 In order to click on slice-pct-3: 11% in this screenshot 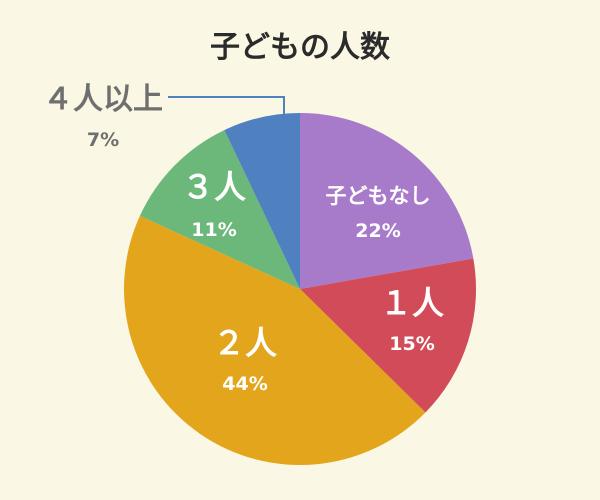, I will do `click(213, 230)`.